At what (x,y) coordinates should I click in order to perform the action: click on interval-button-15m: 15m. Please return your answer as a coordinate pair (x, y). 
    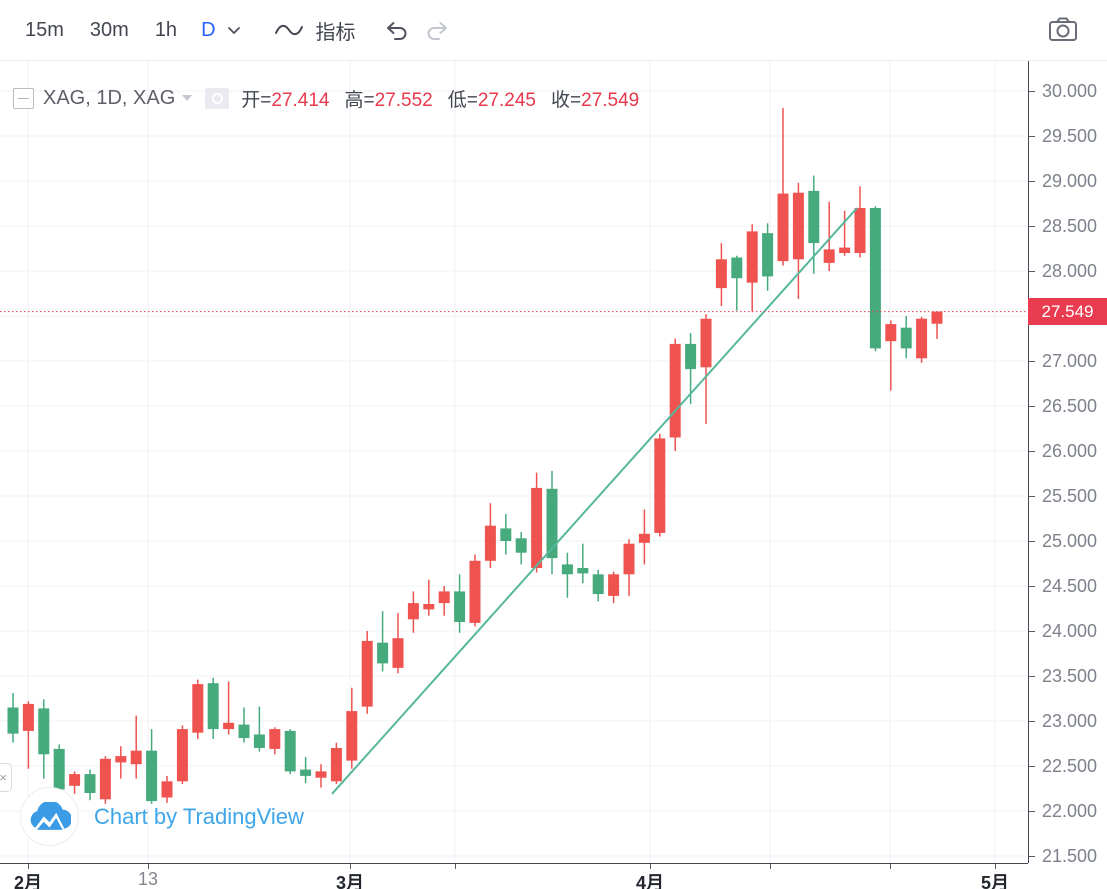
    Looking at the image, I should click on (44, 29).